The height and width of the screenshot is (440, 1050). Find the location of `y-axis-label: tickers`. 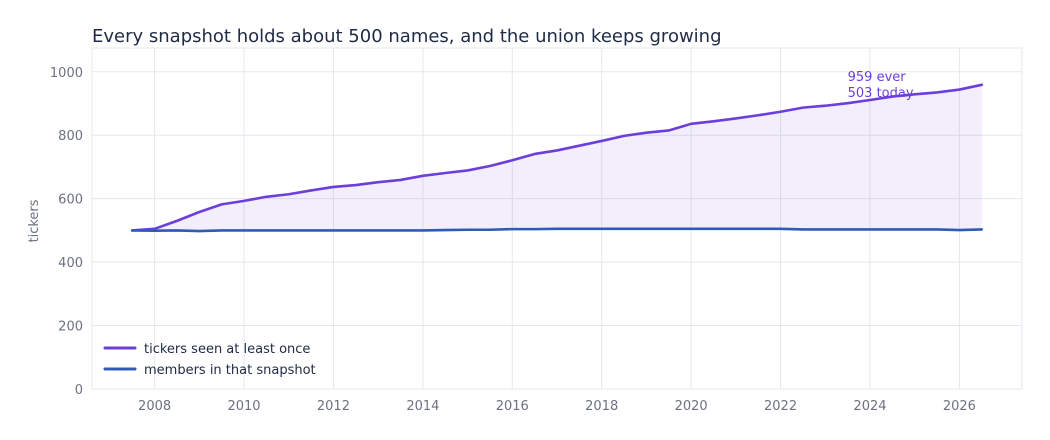

y-axis-label: tickers is located at coordinates (34, 220).